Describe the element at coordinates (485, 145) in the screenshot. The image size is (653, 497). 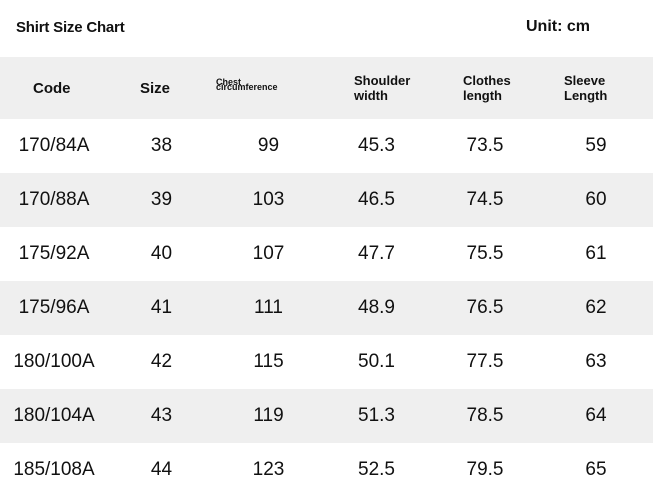
I see `cell-clothes-length: 73.5` at that location.